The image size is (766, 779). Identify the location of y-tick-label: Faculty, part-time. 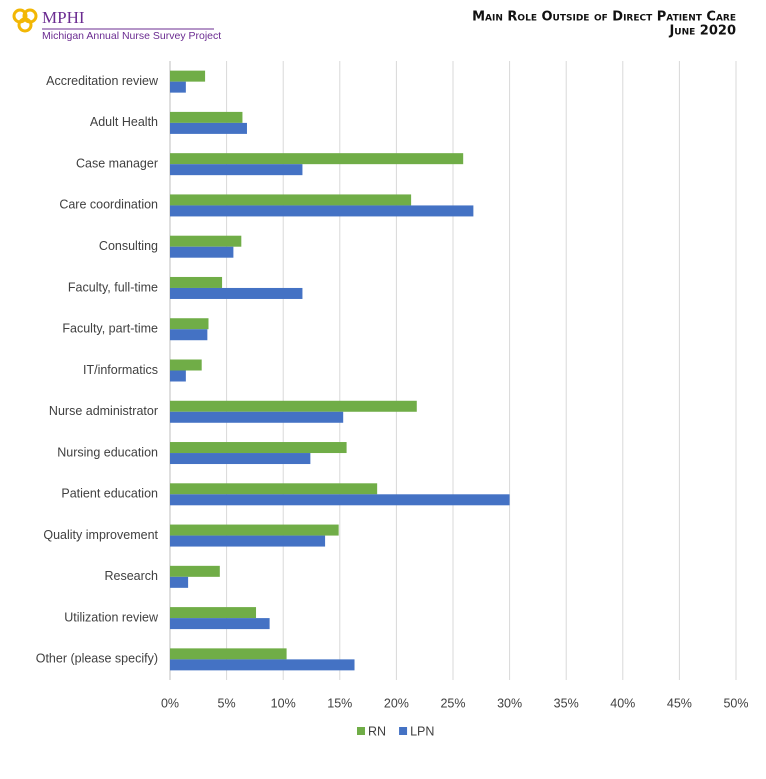
(110, 329).